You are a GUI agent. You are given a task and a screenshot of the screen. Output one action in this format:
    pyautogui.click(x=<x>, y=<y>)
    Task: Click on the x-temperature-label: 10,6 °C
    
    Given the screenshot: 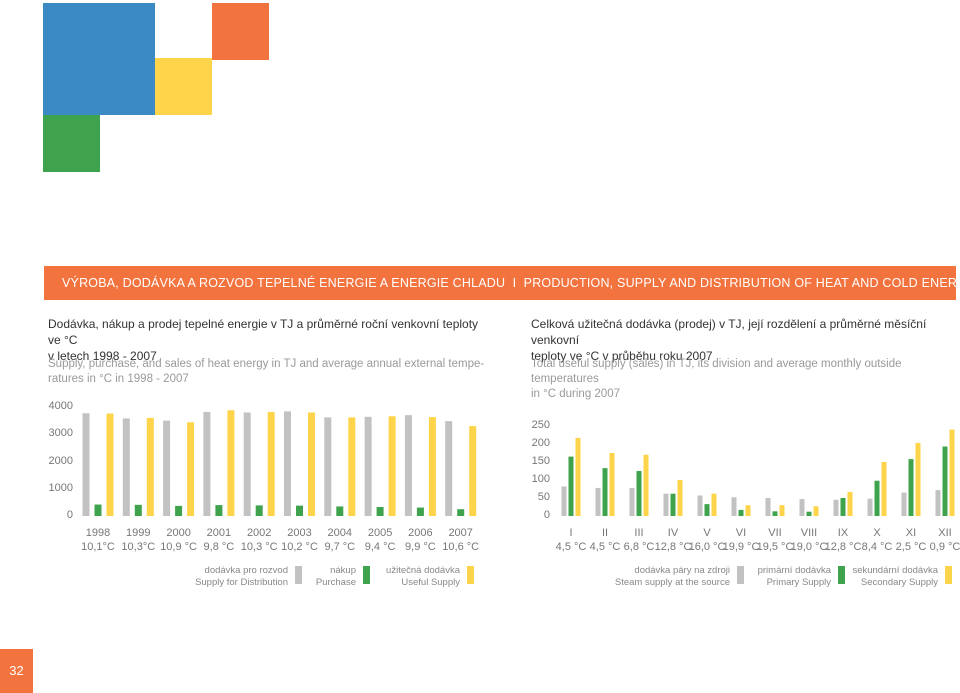 What is the action you would take?
    pyautogui.click(x=461, y=547)
    